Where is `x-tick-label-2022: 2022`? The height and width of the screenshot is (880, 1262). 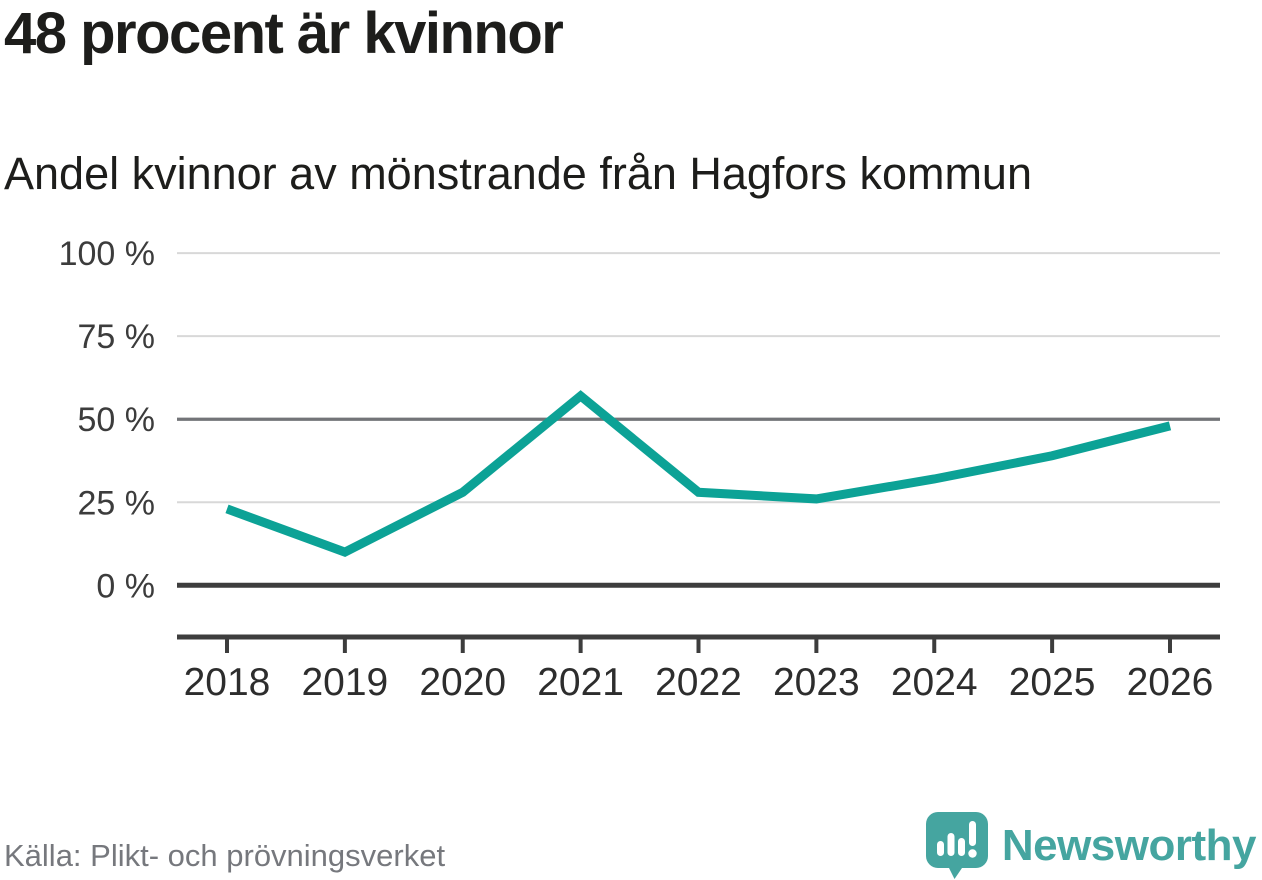 x-tick-label-2022: 2022 is located at coordinates (698, 682).